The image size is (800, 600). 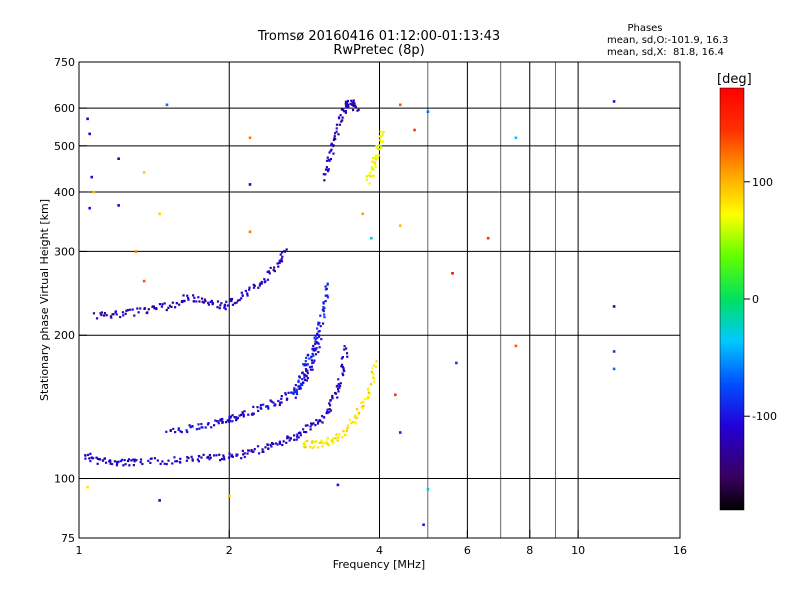 I want to click on colorbar-label: [deg], so click(x=734, y=79).